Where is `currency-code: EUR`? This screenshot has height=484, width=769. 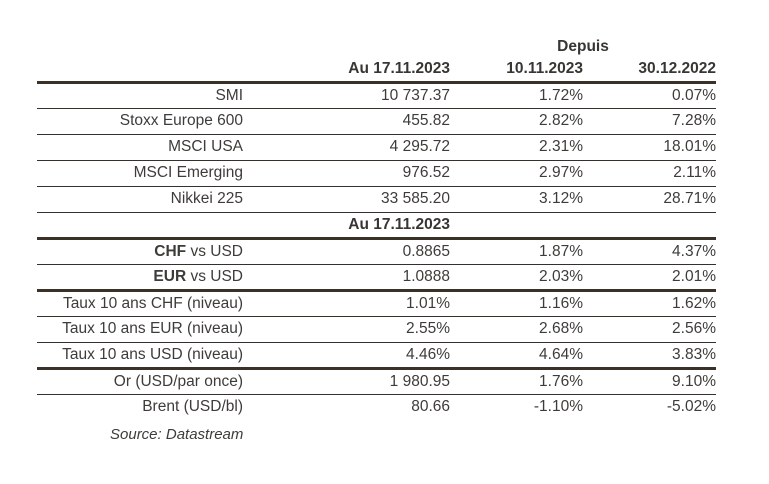
currency-code: EUR is located at coordinates (170, 276).